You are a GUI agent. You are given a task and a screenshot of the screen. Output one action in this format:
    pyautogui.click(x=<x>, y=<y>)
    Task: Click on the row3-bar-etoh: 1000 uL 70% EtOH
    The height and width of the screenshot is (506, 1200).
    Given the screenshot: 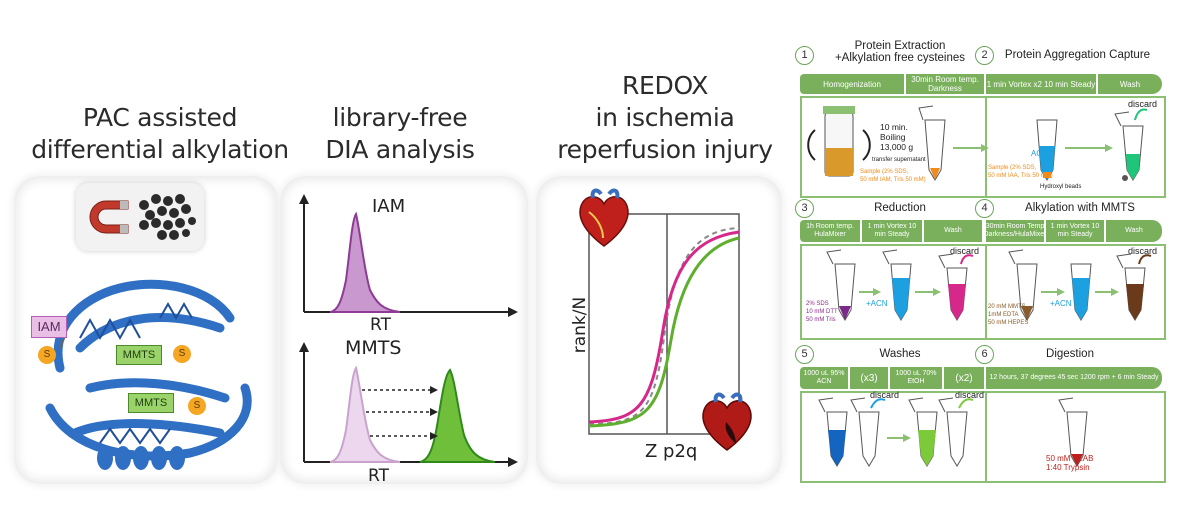 What is the action you would take?
    pyautogui.click(x=916, y=378)
    